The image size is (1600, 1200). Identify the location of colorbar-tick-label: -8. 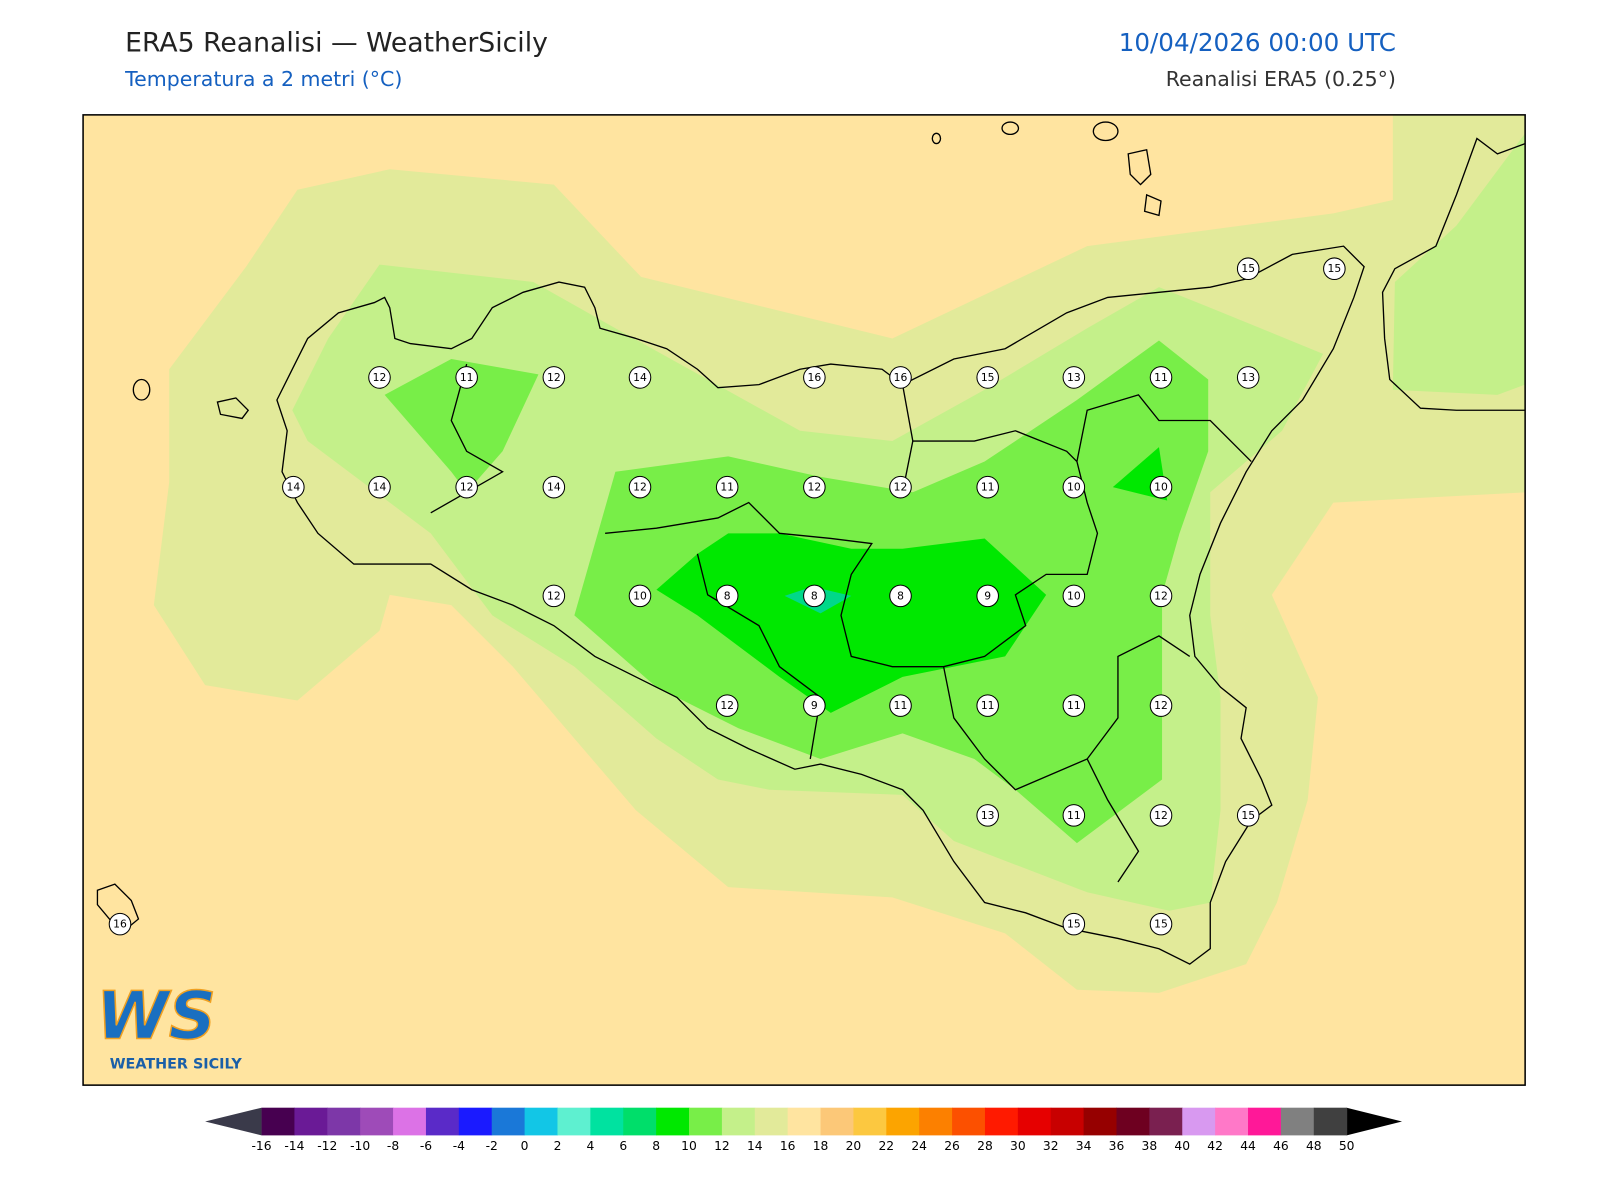
(393, 1146).